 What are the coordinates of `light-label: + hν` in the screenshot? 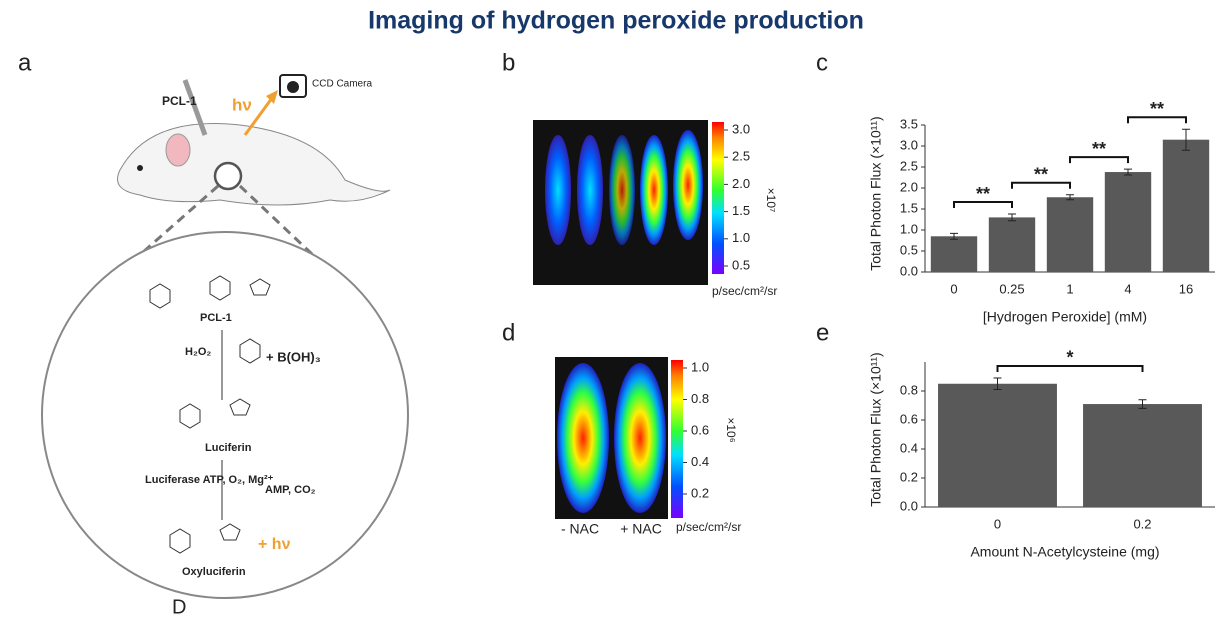 It's located at (274, 544).